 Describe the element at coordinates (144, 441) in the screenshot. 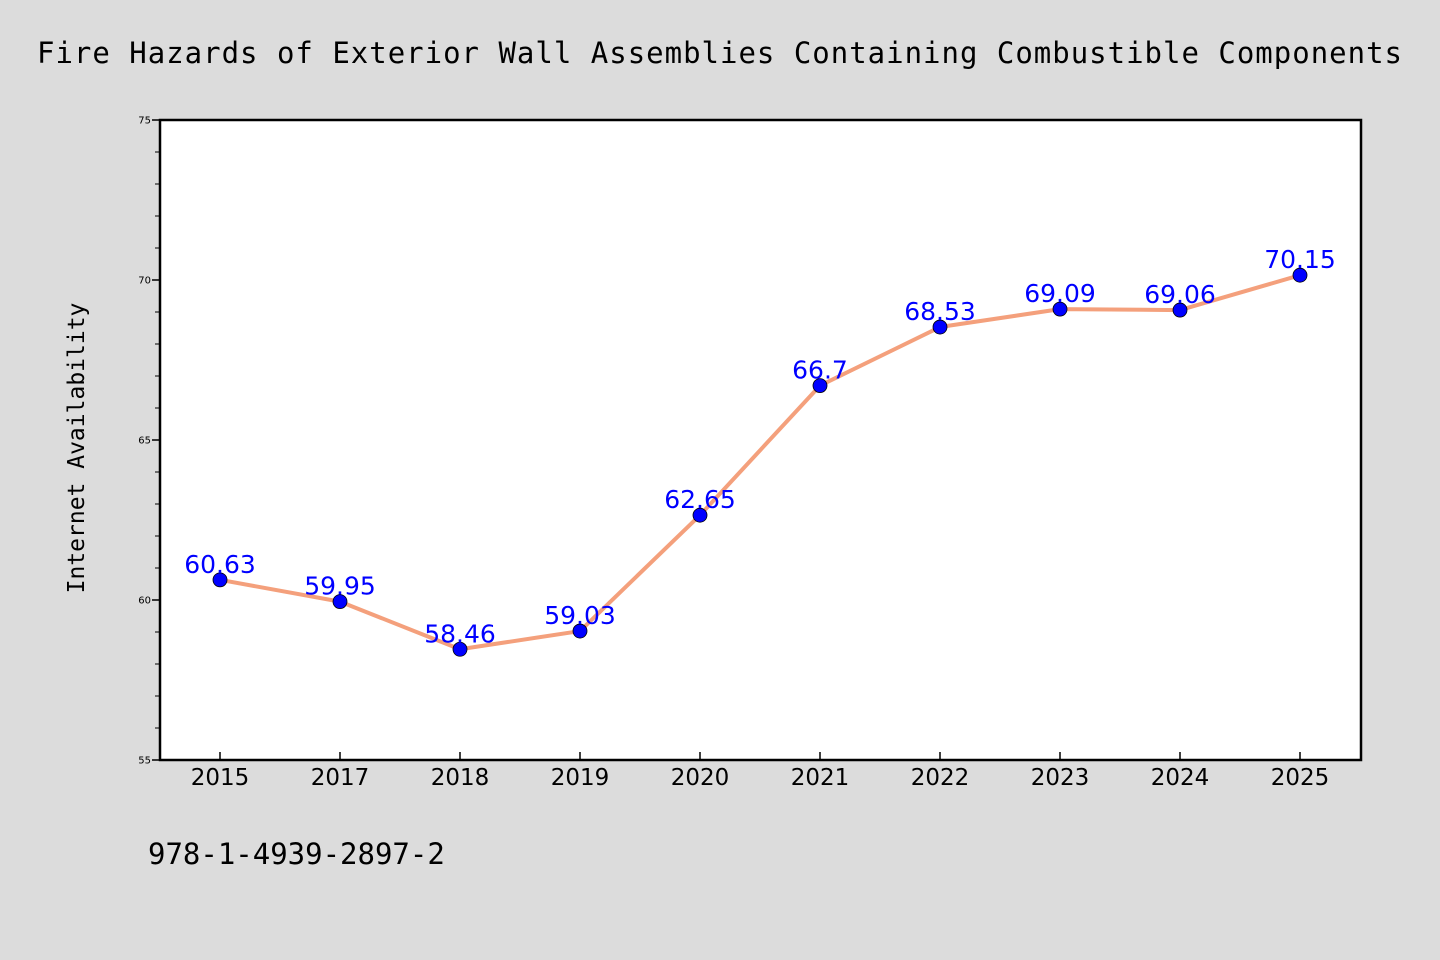

I see `y-tick-label: 65` at that location.